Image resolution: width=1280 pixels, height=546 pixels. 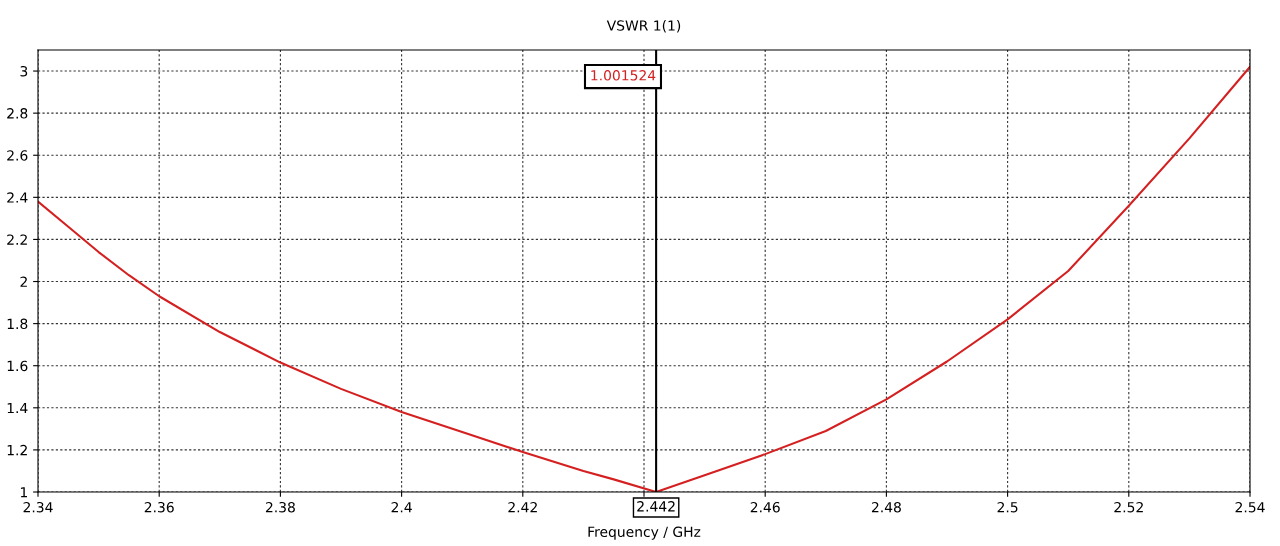 What do you see at coordinates (17, 155) in the screenshot?
I see `y-tick-label: 2.6` at bounding box center [17, 155].